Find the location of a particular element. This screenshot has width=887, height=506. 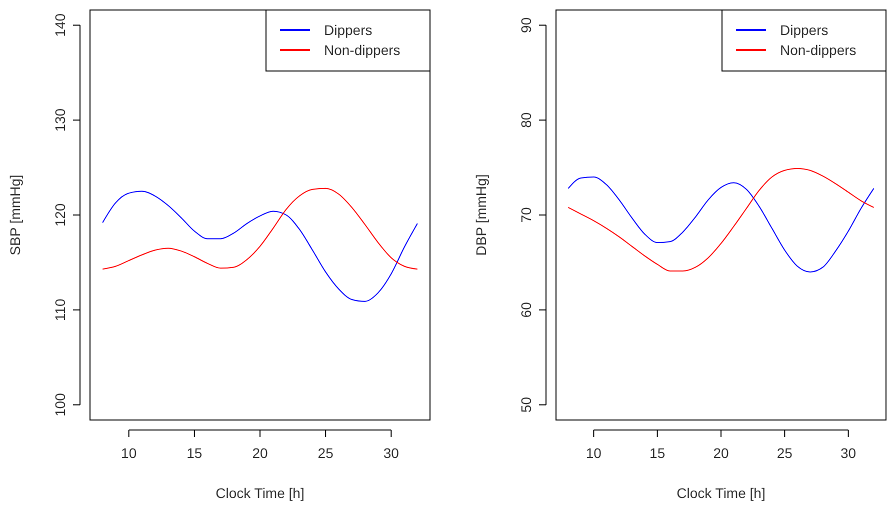

y-tick-label: 130 is located at coordinates (60, 120).